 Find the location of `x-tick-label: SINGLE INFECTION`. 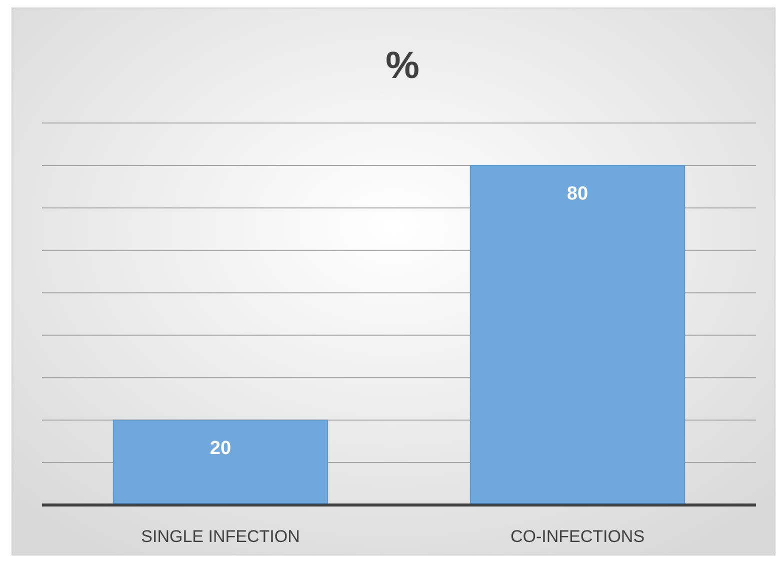

x-tick-label: SINGLE INFECTION is located at coordinates (220, 536).